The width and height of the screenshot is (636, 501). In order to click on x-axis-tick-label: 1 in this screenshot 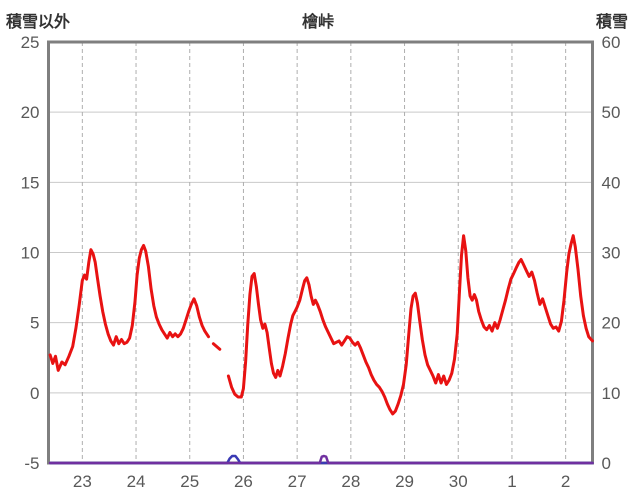, I will do `click(511, 481)`.